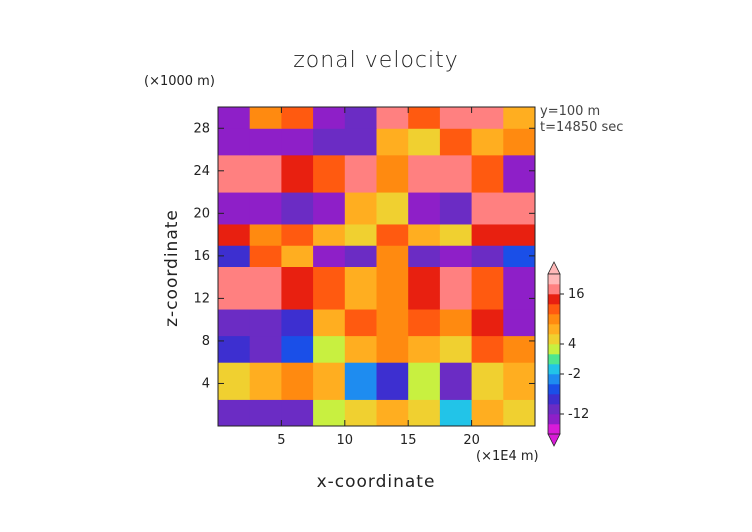 Image resolution: width=752 pixels, height=532 pixels. What do you see at coordinates (576, 294) in the screenshot?
I see `colorbar-label: 16` at bounding box center [576, 294].